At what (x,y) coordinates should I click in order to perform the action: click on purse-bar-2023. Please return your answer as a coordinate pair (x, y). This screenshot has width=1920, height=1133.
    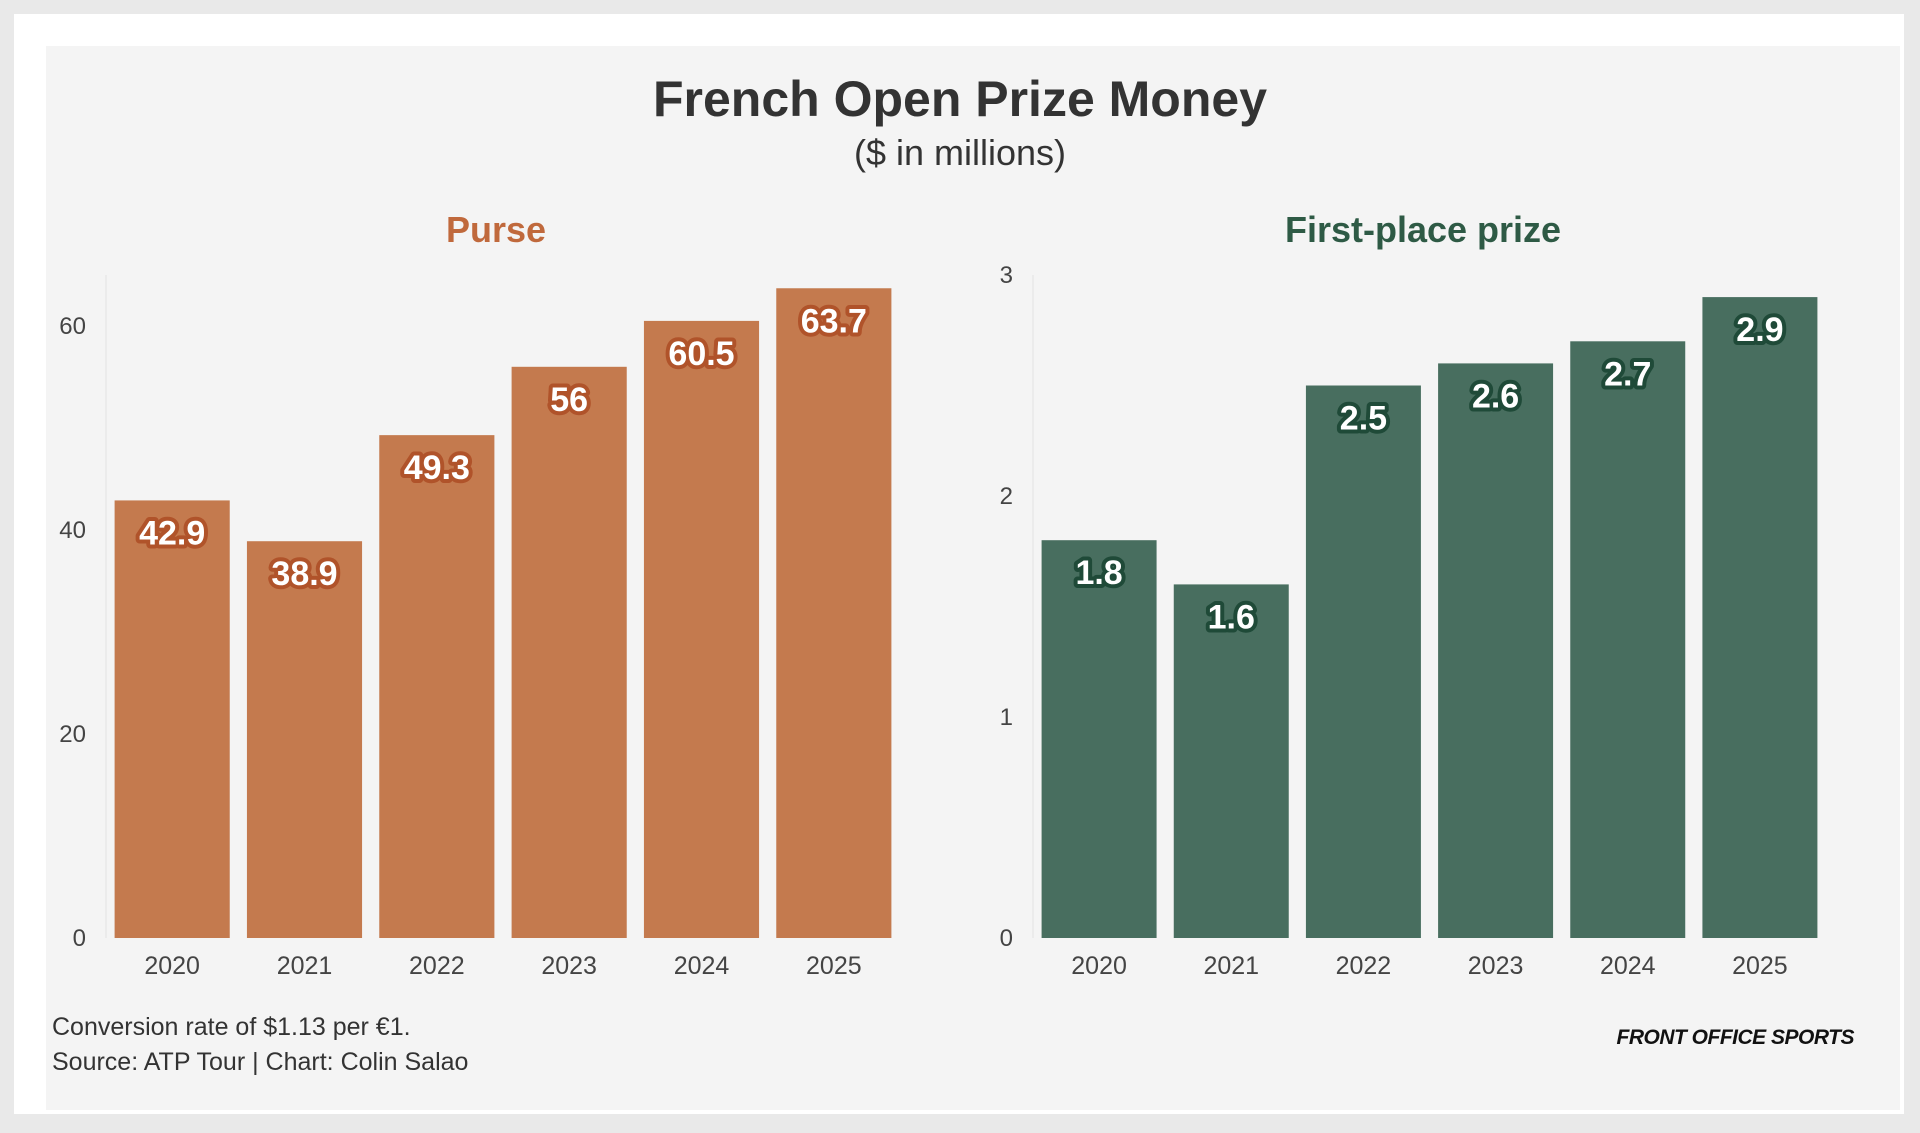
    Looking at the image, I should click on (569, 652).